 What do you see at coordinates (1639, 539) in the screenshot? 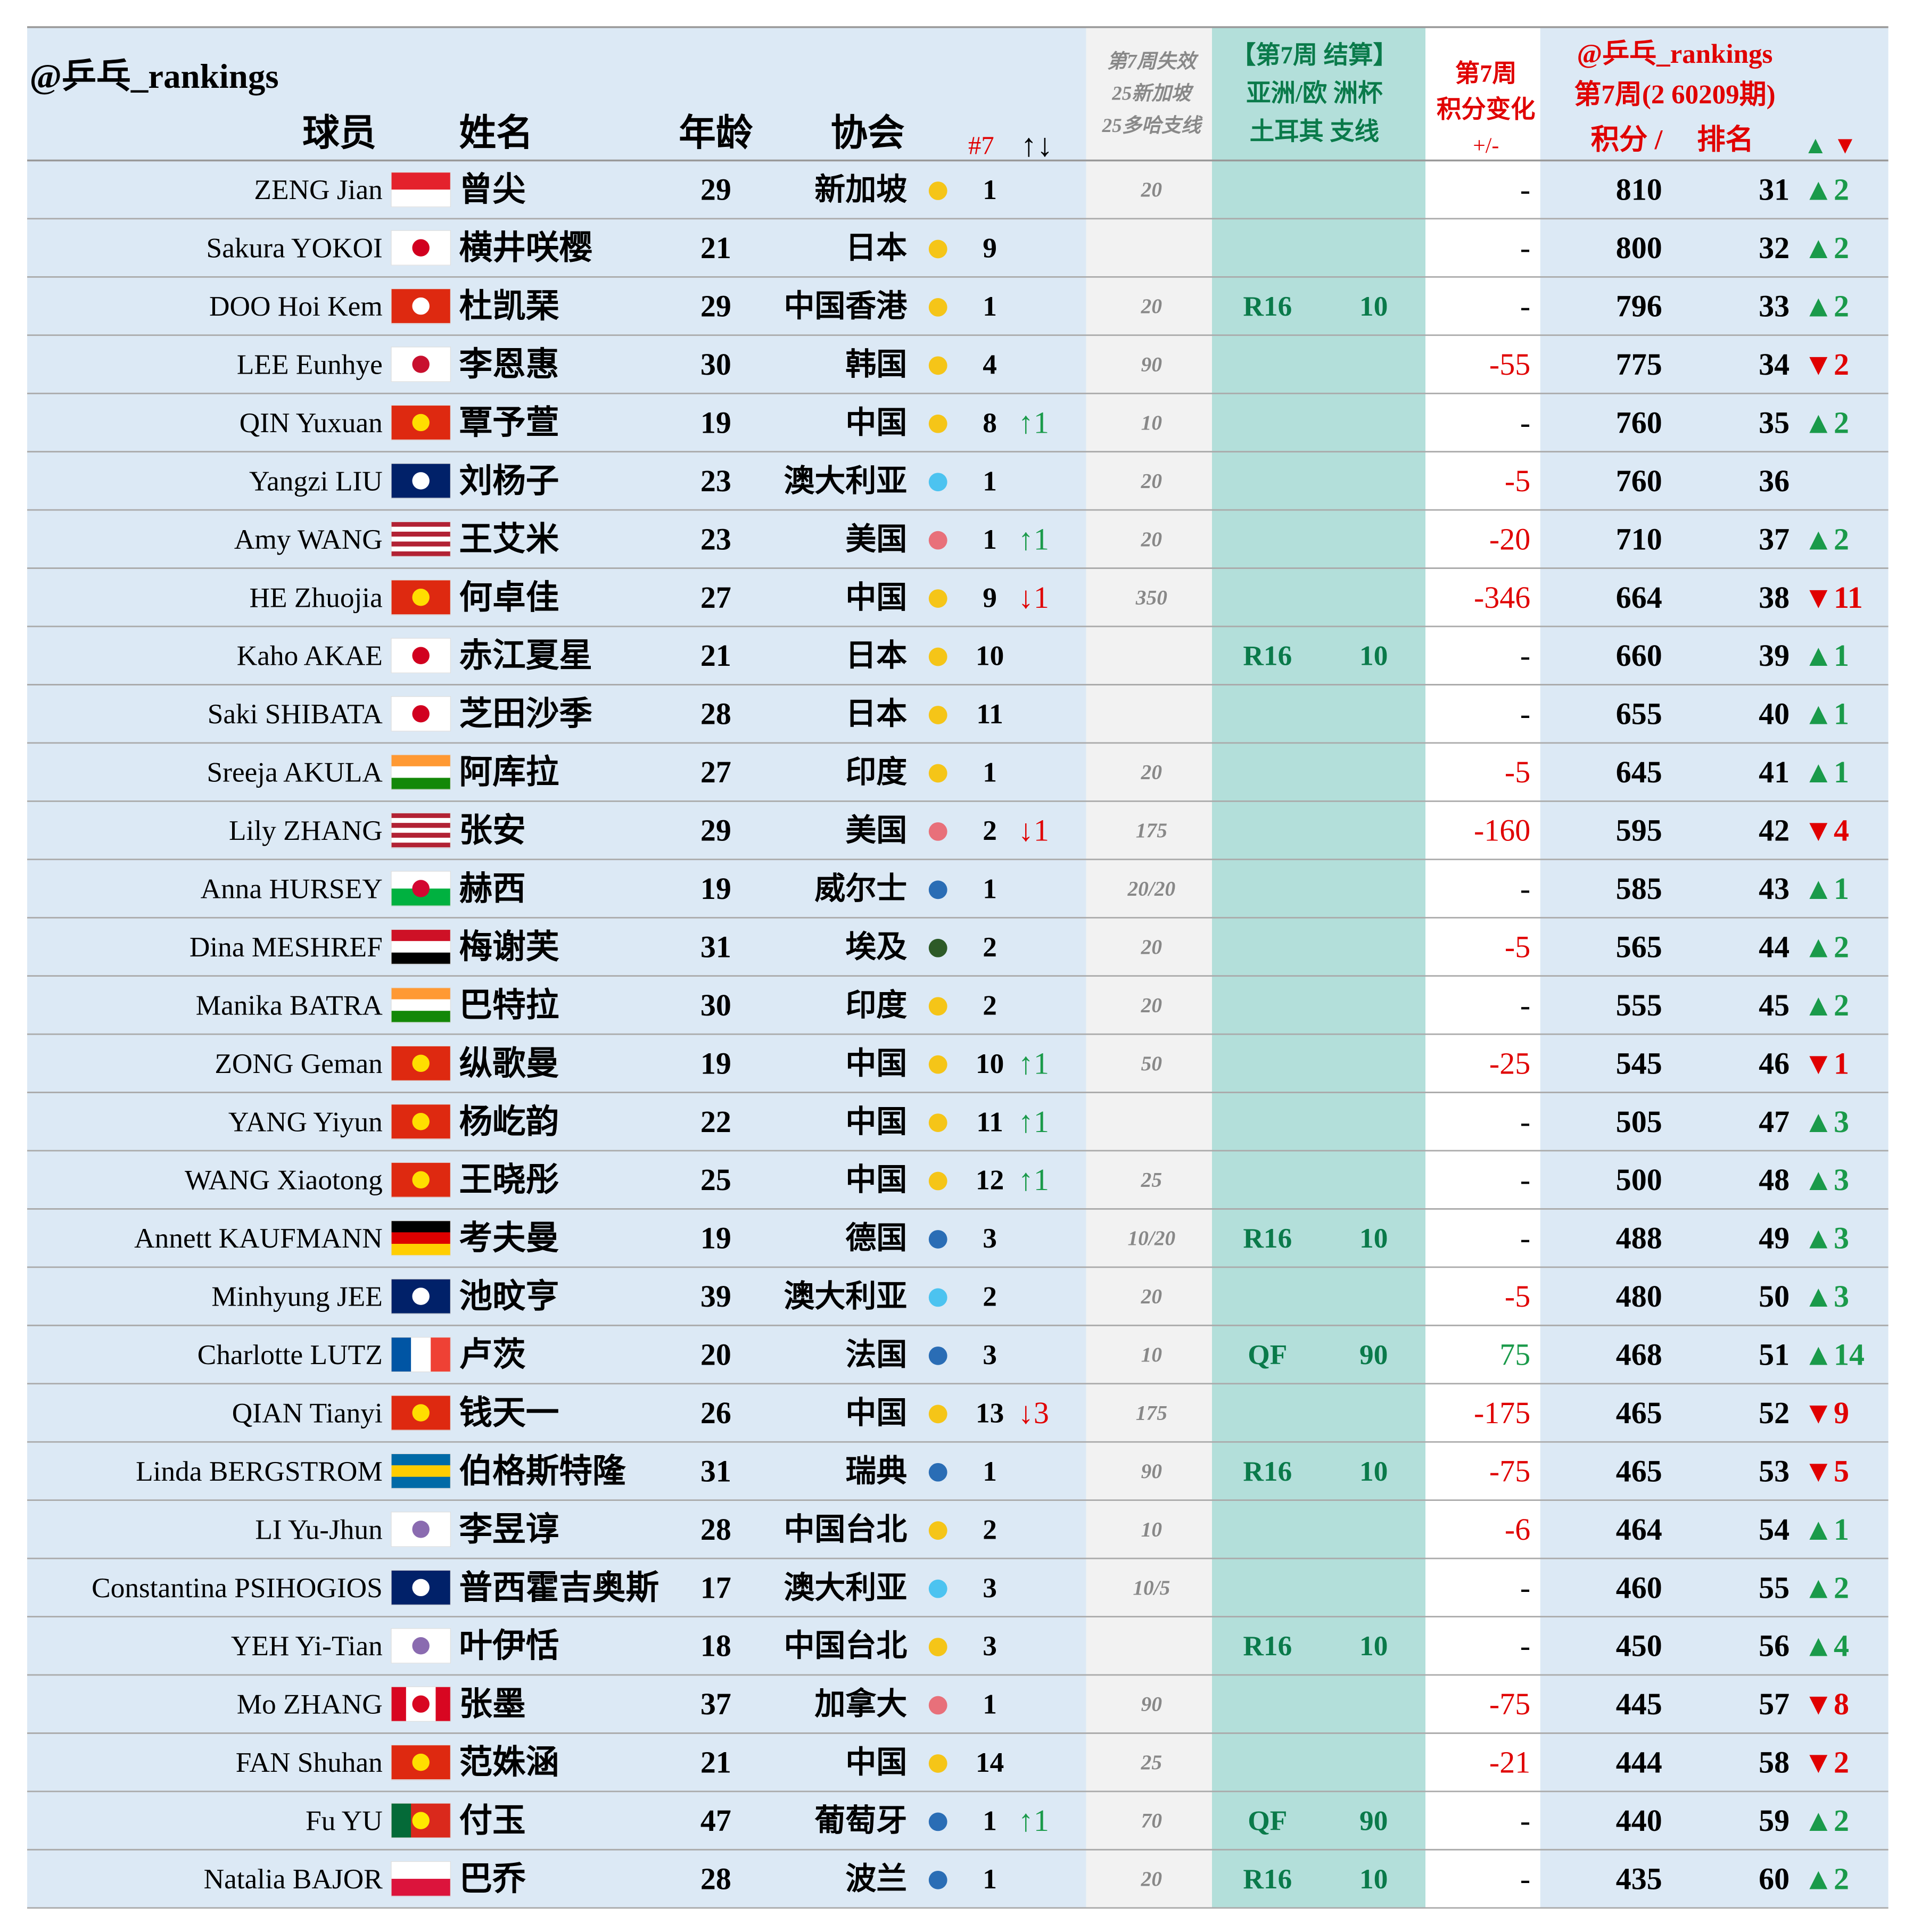
I see `points: 710` at bounding box center [1639, 539].